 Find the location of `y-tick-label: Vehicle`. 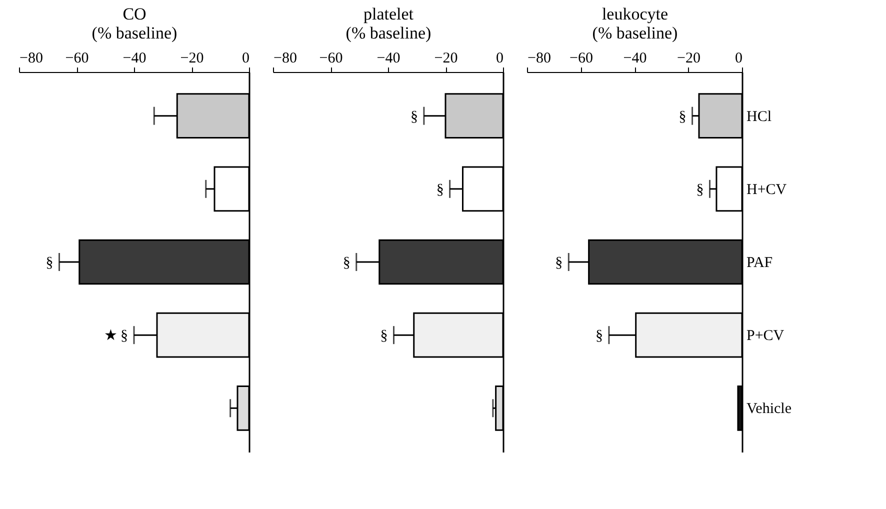

y-tick-label: Vehicle is located at coordinates (769, 409).